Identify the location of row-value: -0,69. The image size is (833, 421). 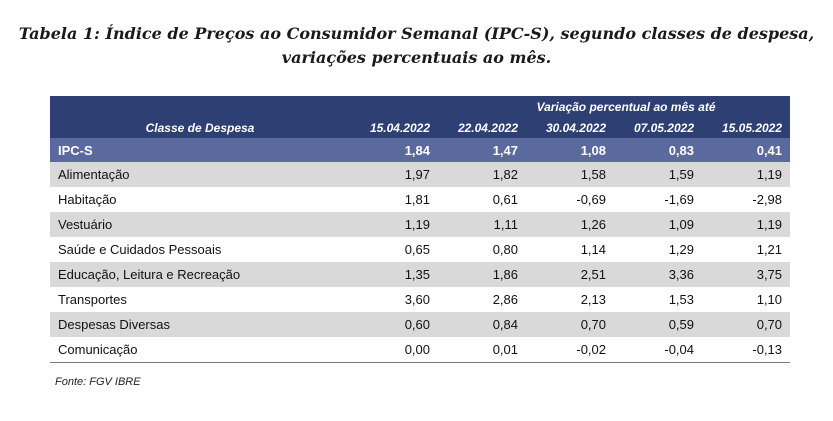
(591, 199).